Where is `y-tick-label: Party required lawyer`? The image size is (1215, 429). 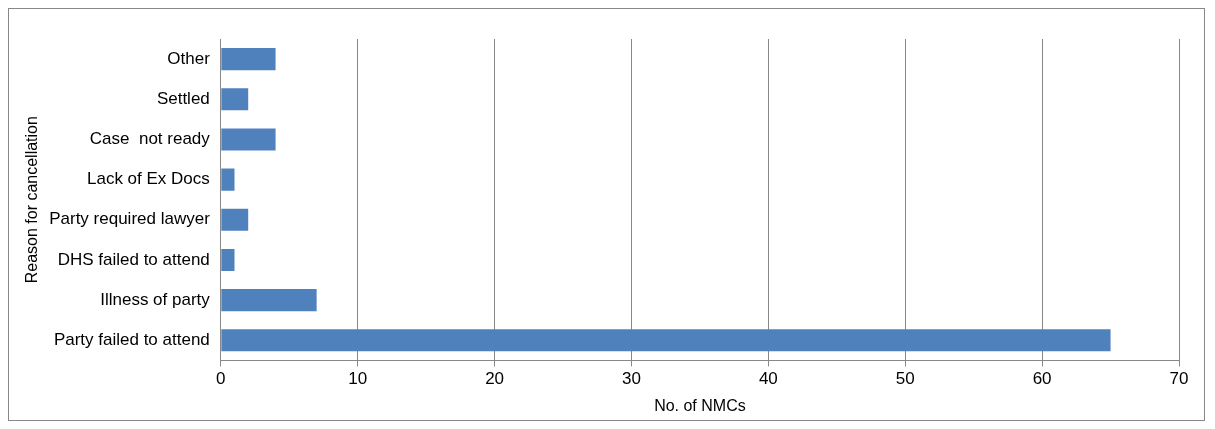 y-tick-label: Party required lawyer is located at coordinates (130, 219).